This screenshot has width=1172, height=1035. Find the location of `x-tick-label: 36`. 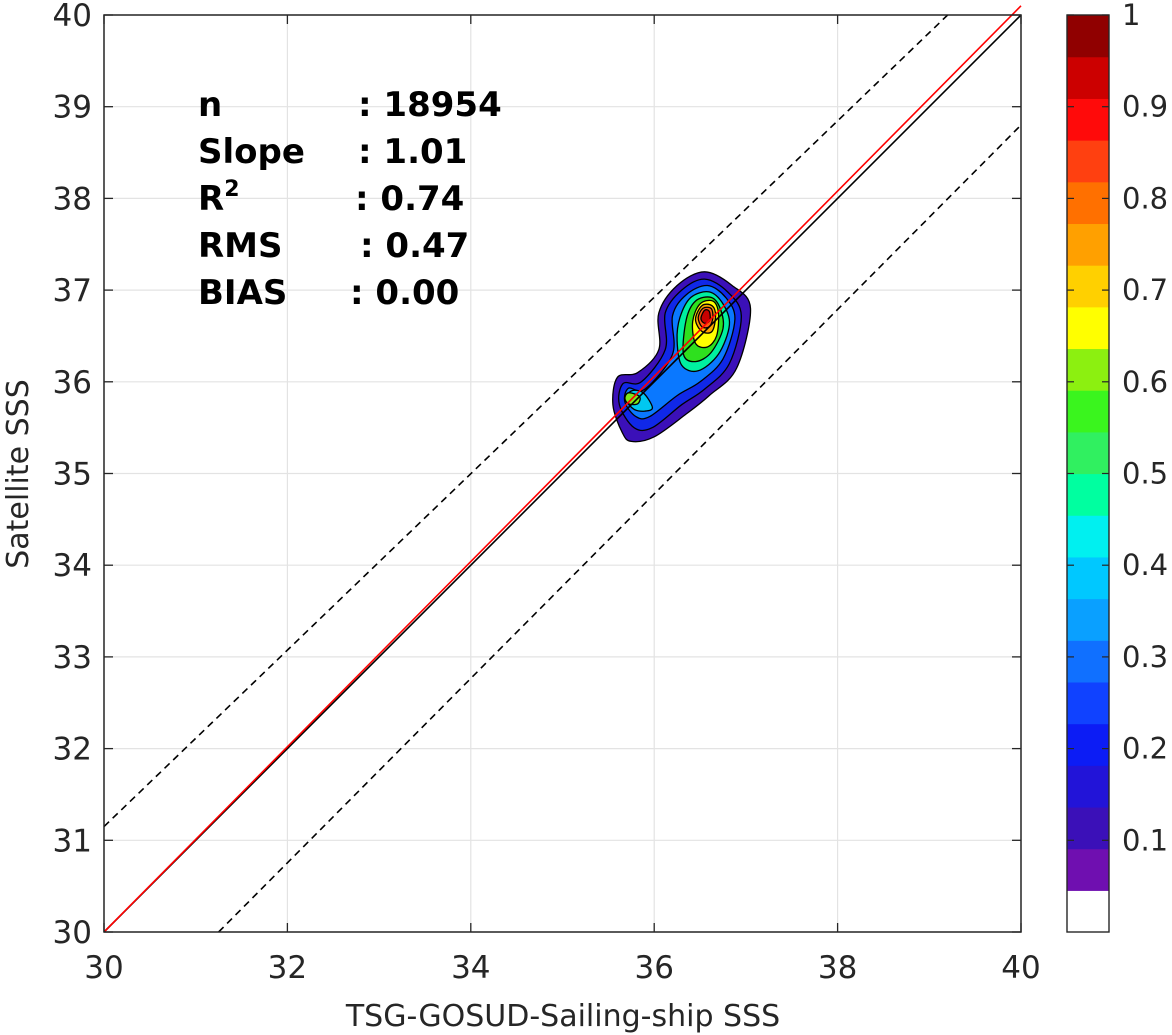

x-tick-label: 36 is located at coordinates (653, 968).